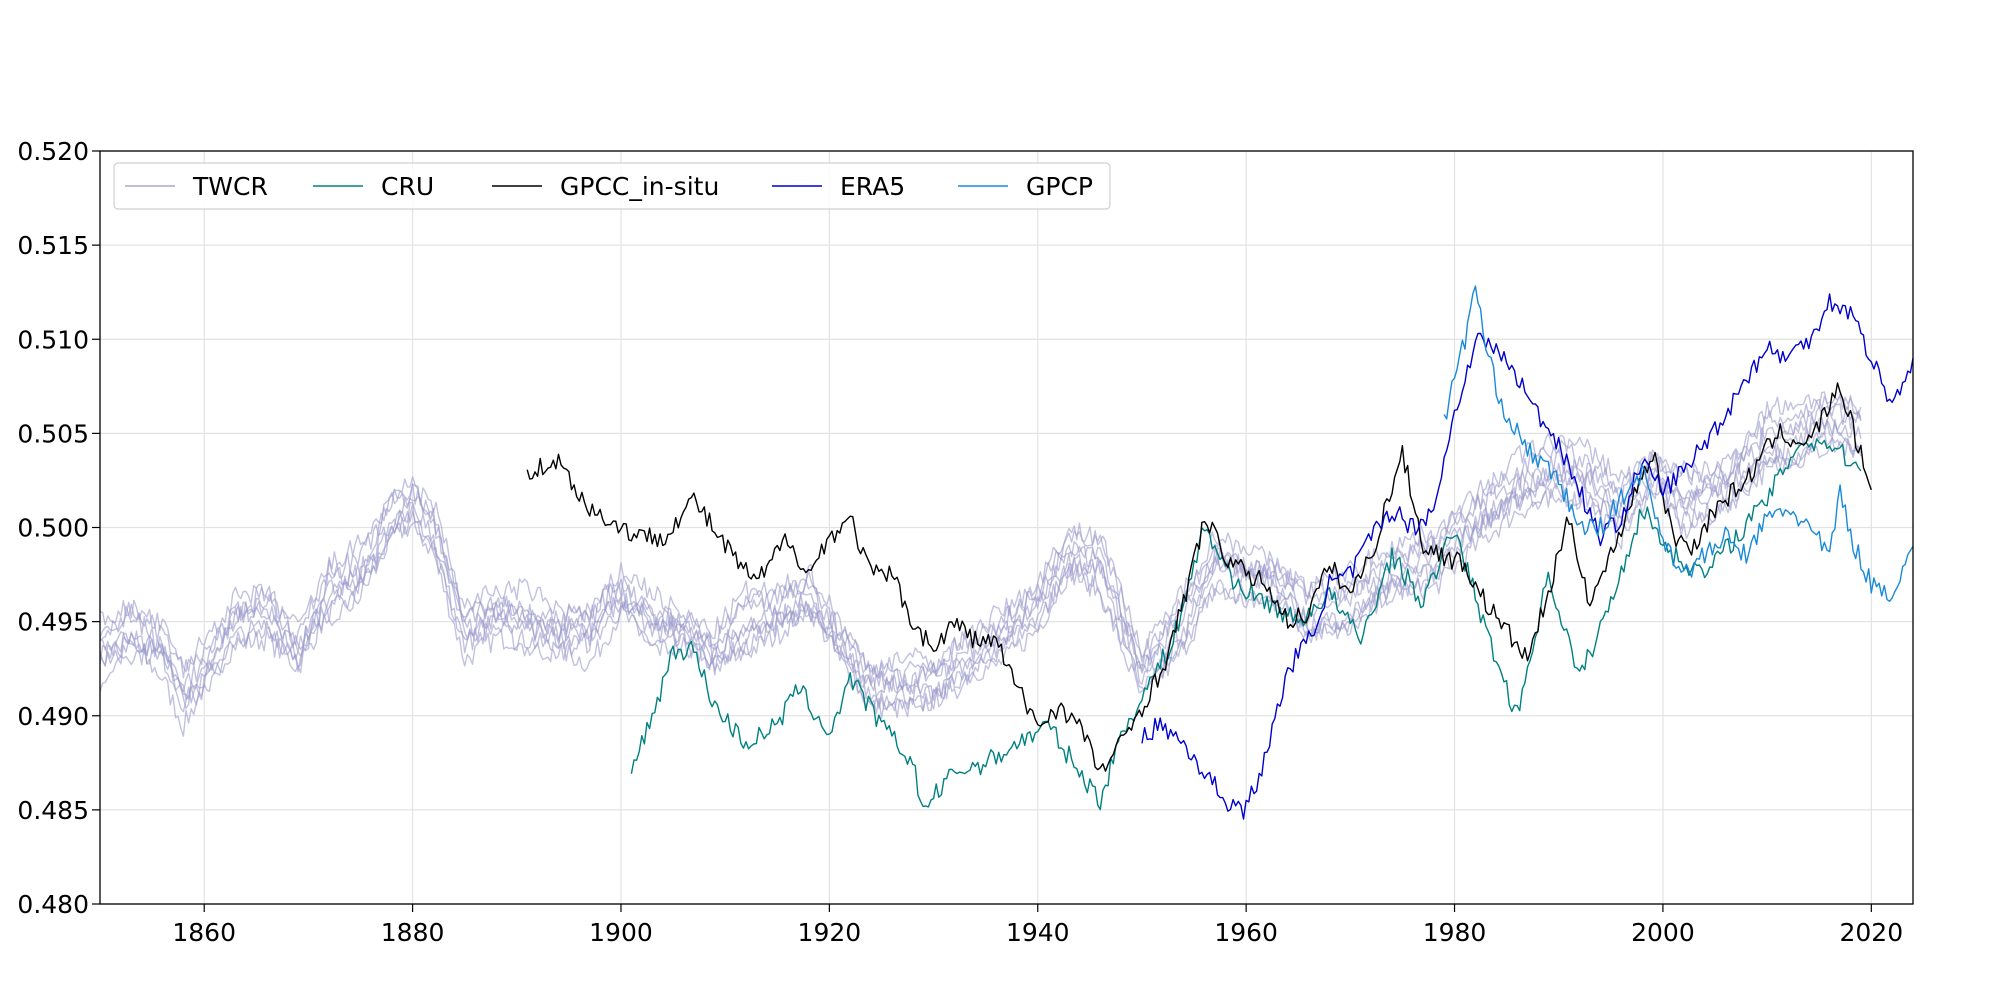  I want to click on legend-label-gpcc-in-situ: GPCC_in-situ, so click(639, 186).